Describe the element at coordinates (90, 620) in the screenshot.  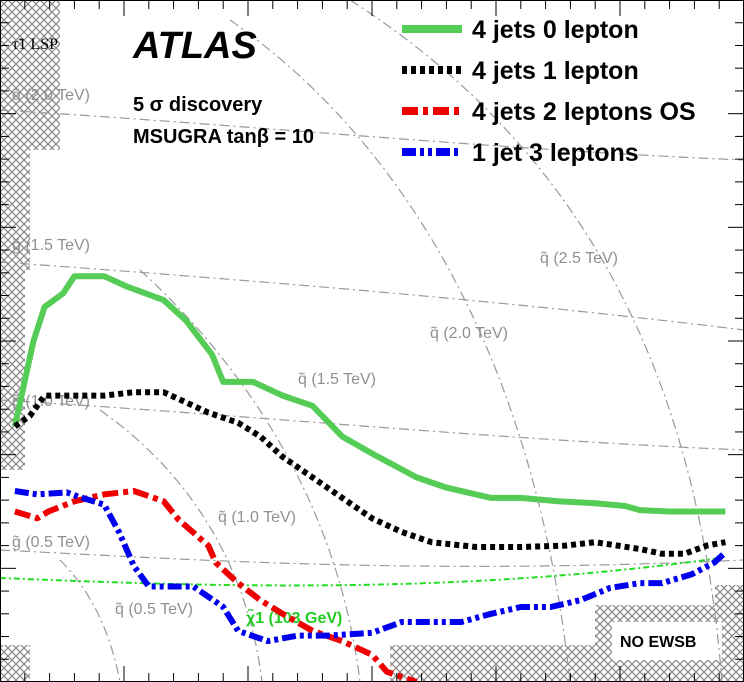
I see `squark-contour-0p5` at that location.